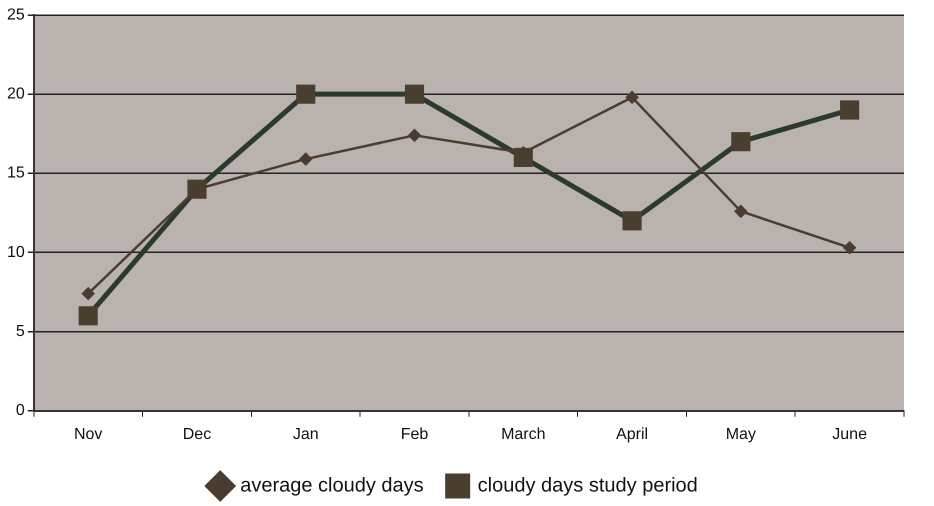 This screenshot has height=506, width=934. I want to click on y-tick-label: 10, so click(16, 252).